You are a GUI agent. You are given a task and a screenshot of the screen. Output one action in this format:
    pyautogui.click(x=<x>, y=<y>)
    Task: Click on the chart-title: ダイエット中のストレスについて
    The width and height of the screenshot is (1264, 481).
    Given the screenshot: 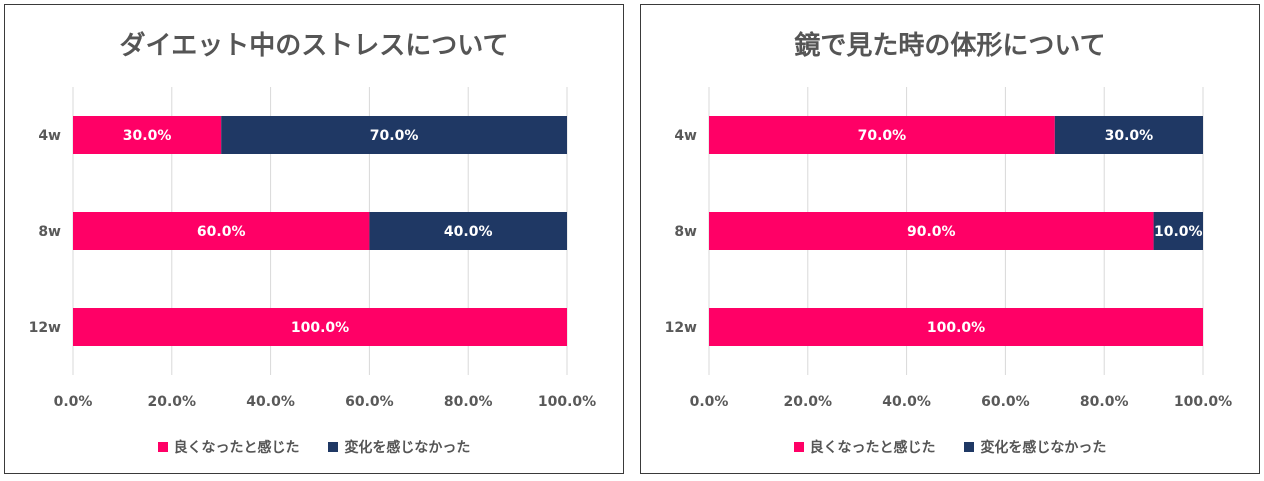 What is the action you would take?
    pyautogui.click(x=314, y=46)
    